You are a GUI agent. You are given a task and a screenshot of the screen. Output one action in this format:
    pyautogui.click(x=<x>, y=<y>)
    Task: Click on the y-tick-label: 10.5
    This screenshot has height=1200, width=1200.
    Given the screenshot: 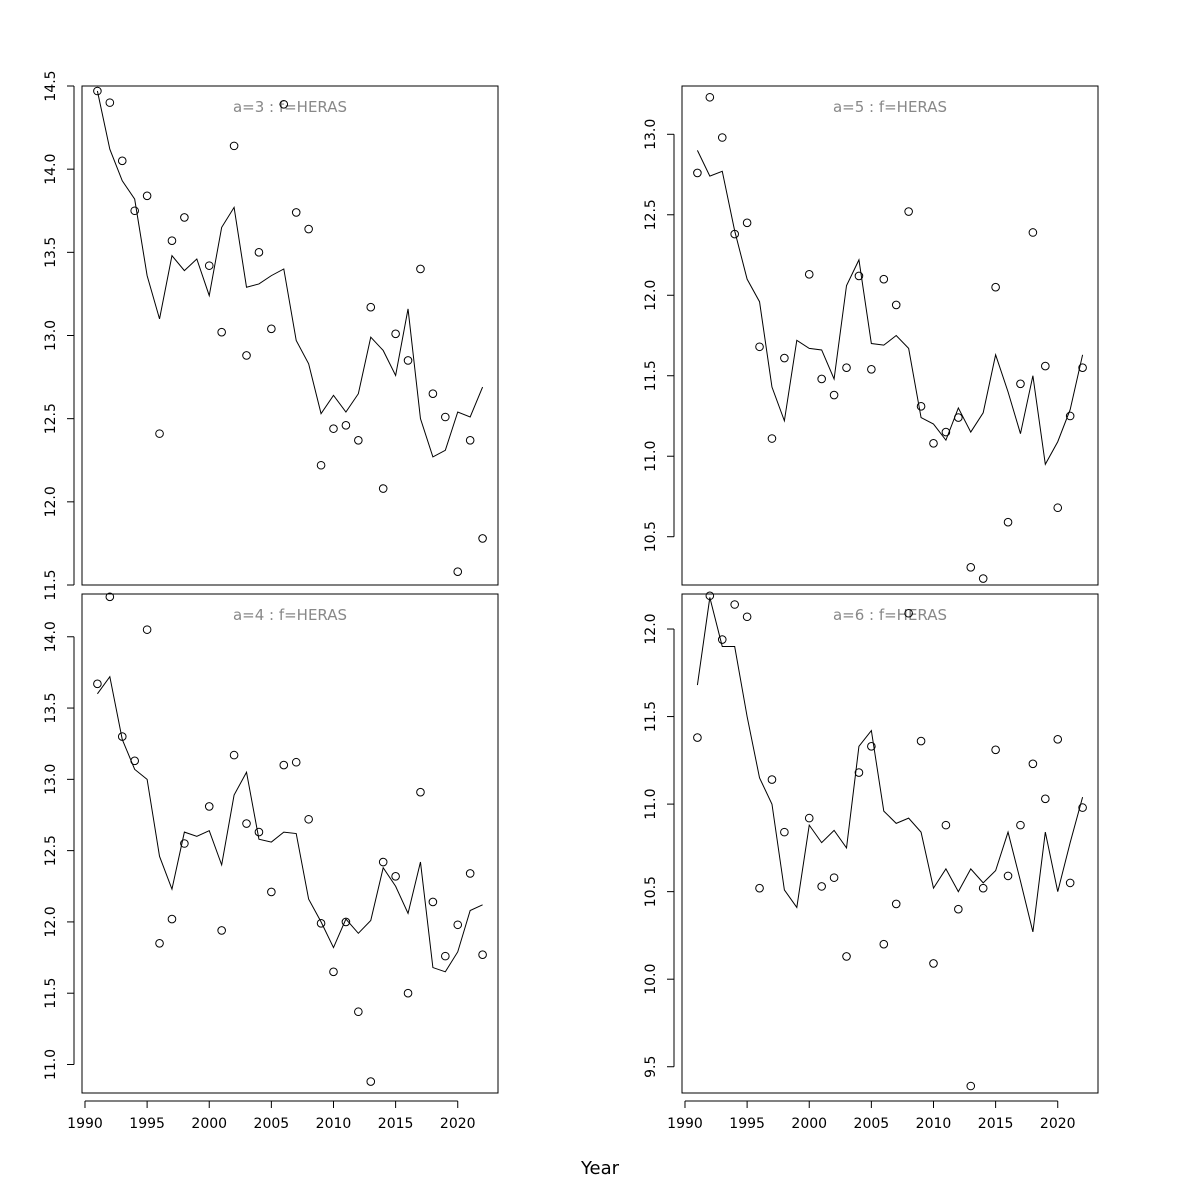 What is the action you would take?
    pyautogui.click(x=651, y=891)
    